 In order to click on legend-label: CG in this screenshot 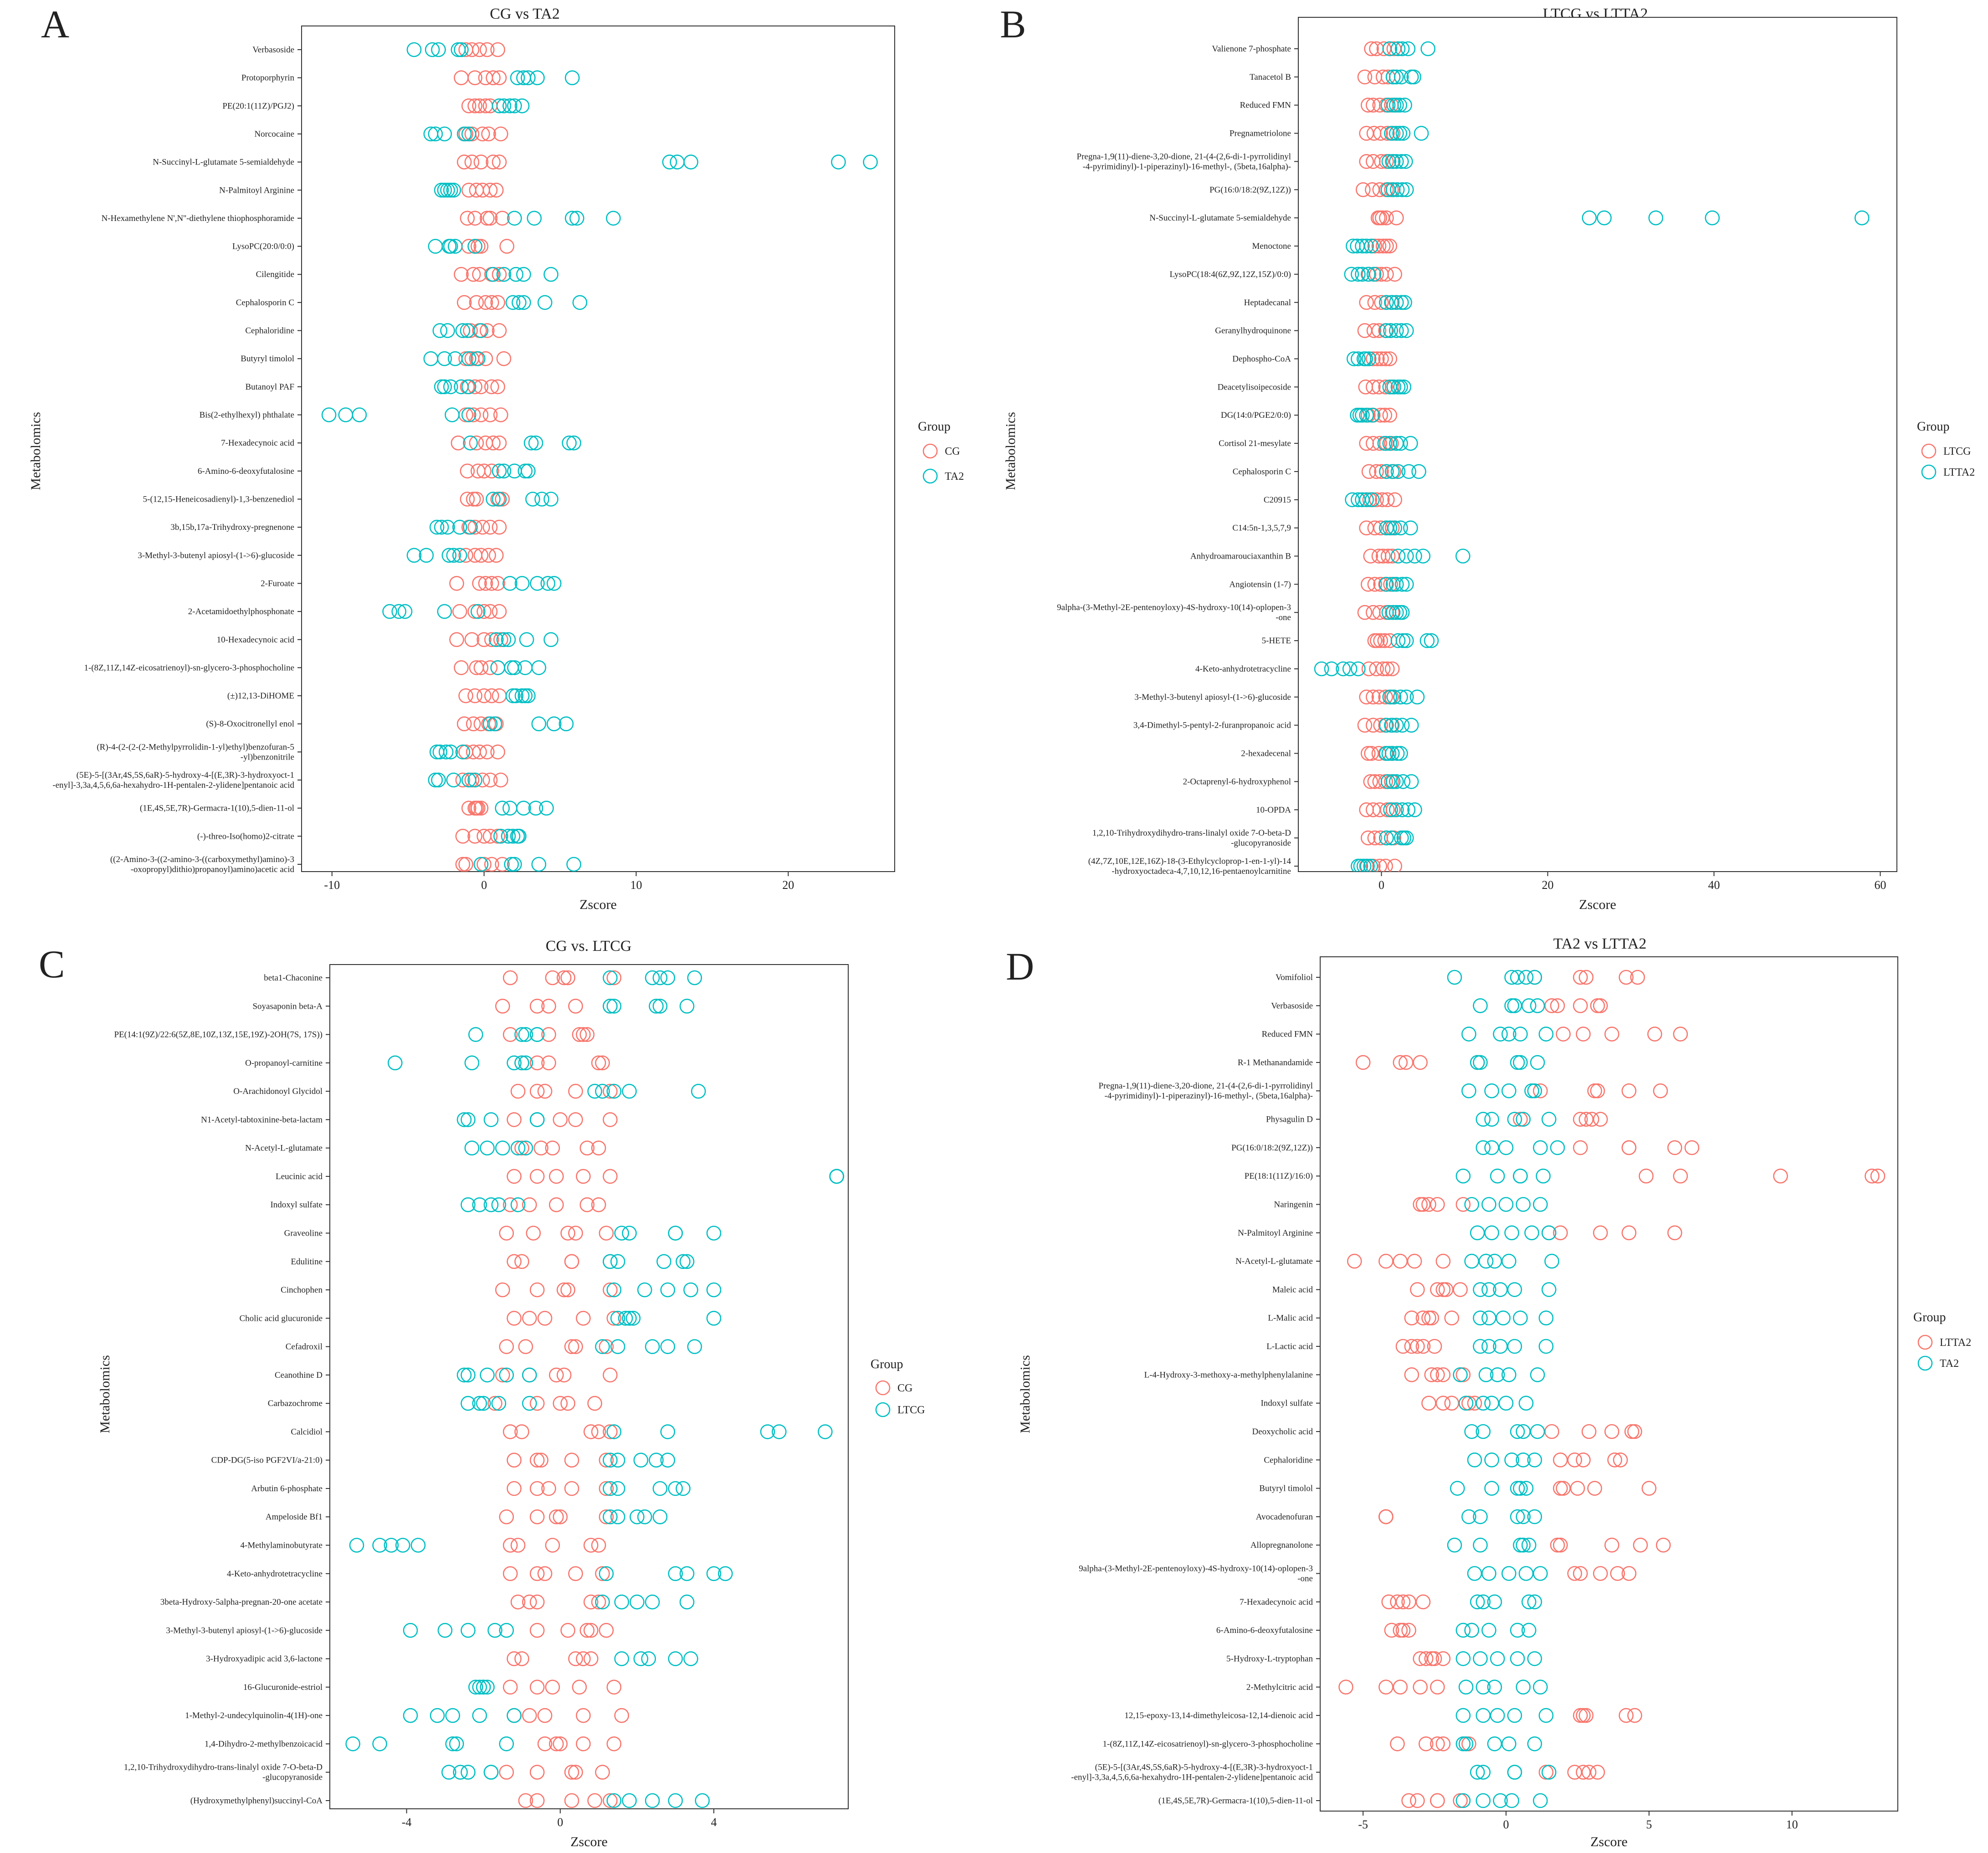, I will do `click(952, 451)`.